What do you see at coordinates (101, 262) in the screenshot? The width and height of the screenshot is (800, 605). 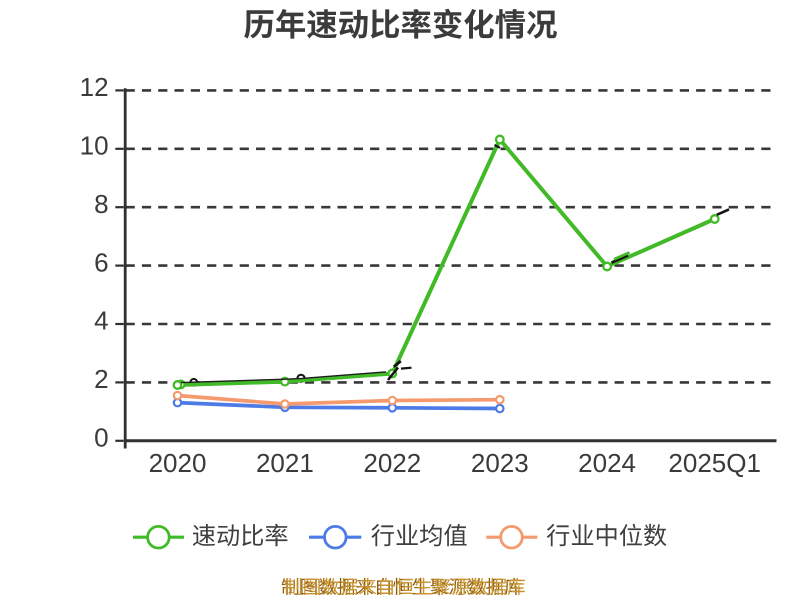 I see `svg-text: 6` at bounding box center [101, 262].